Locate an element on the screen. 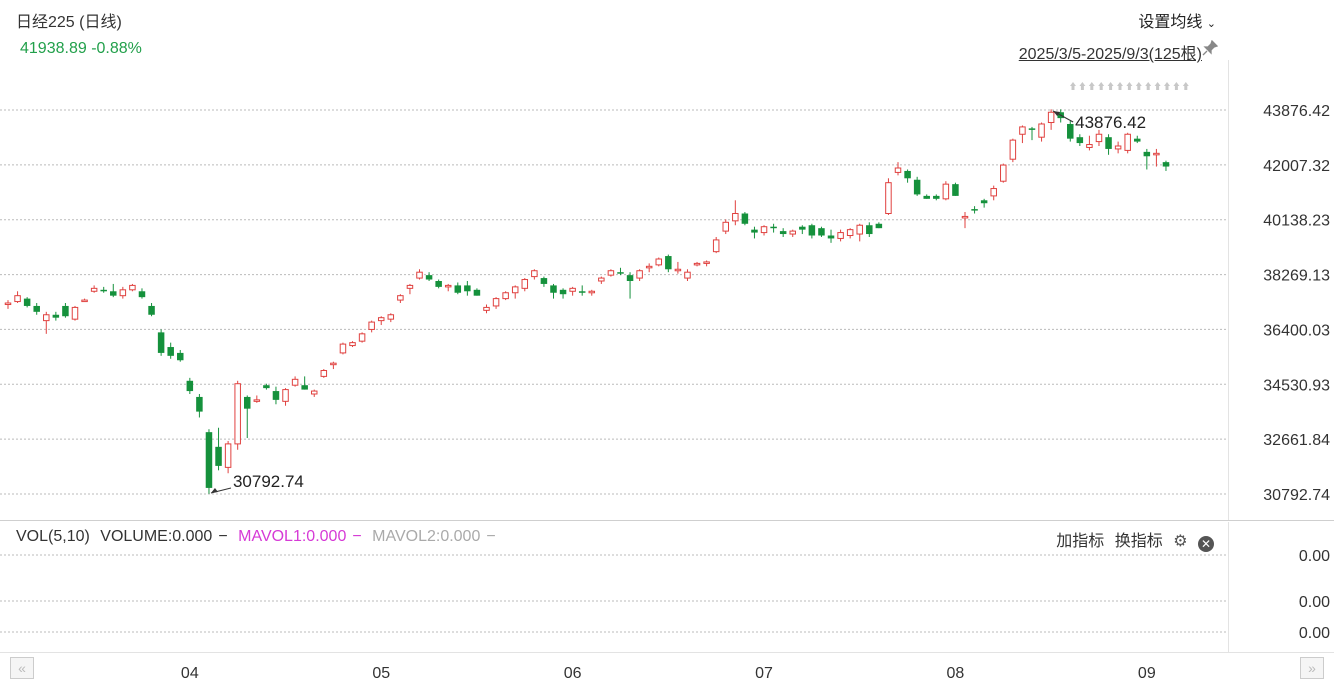  ma-setting-label: 设置均线 is located at coordinates (1170, 22).